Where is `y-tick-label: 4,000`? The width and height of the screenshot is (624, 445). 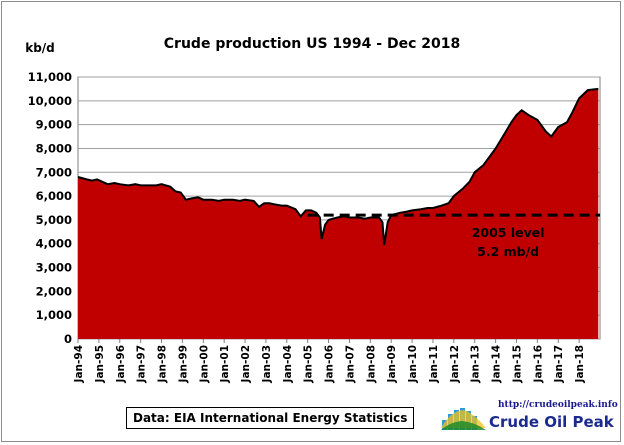
y-tick-label: 4,000 is located at coordinates (54, 244).